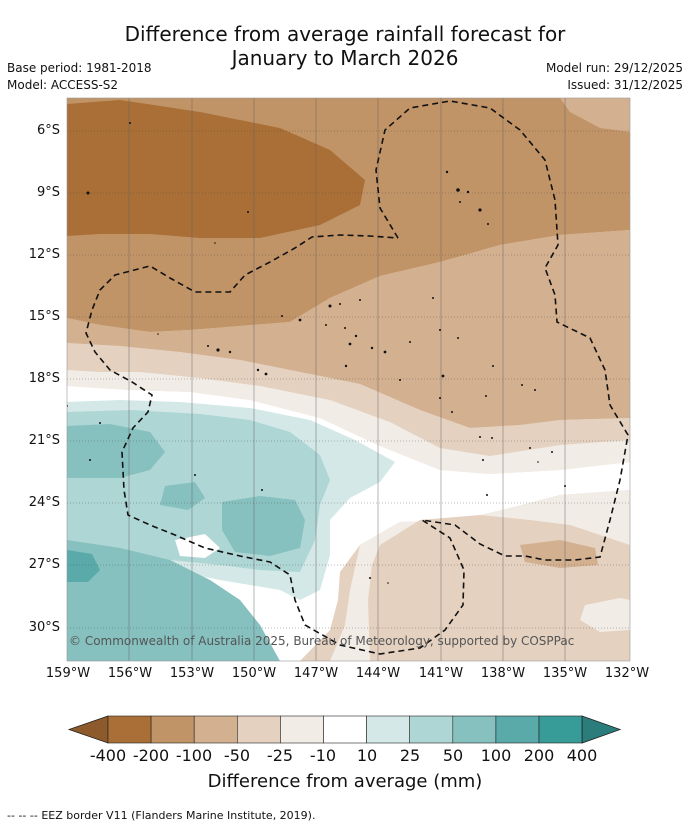  What do you see at coordinates (601, 729) in the screenshot?
I see `colorbar-high-arrow` at bounding box center [601, 729].